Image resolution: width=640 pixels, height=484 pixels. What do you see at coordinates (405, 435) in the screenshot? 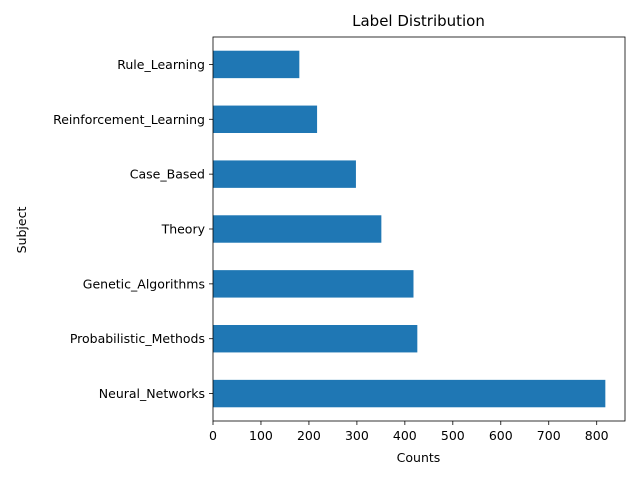
I see `x-tick-label: 400` at bounding box center [405, 435].